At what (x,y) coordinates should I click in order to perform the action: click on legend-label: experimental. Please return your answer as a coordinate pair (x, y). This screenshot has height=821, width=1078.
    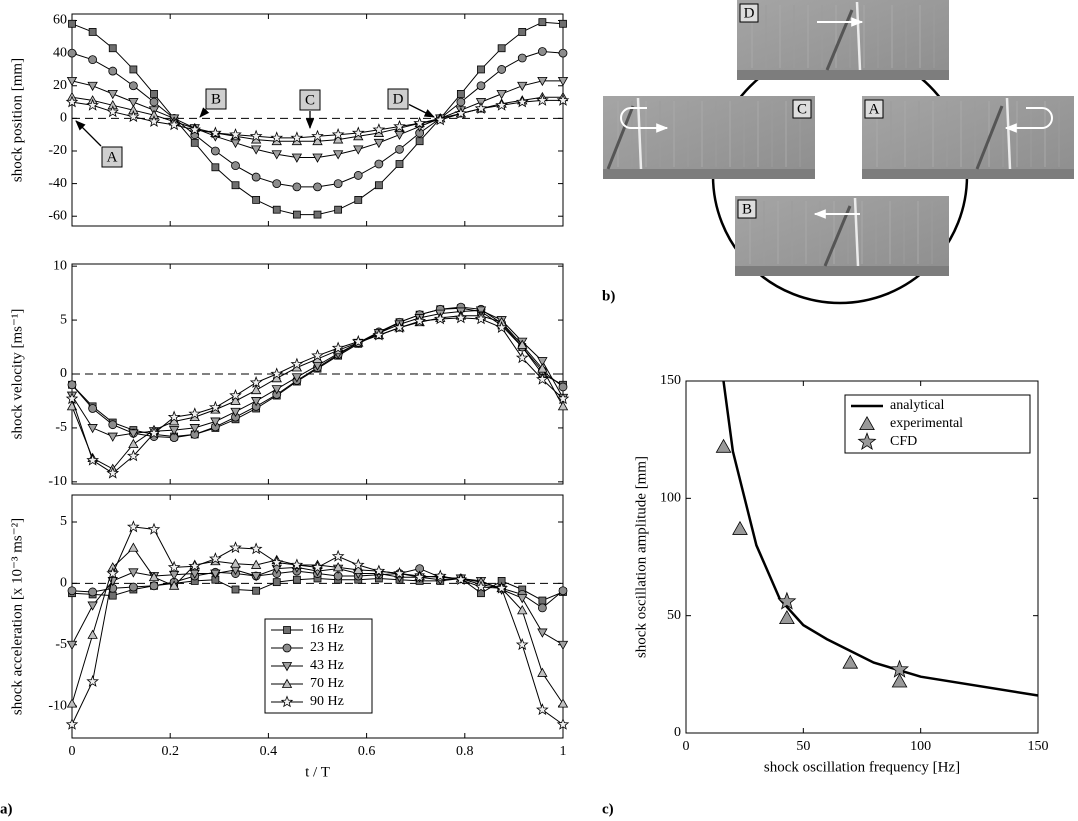
    Looking at the image, I should click on (926, 423).